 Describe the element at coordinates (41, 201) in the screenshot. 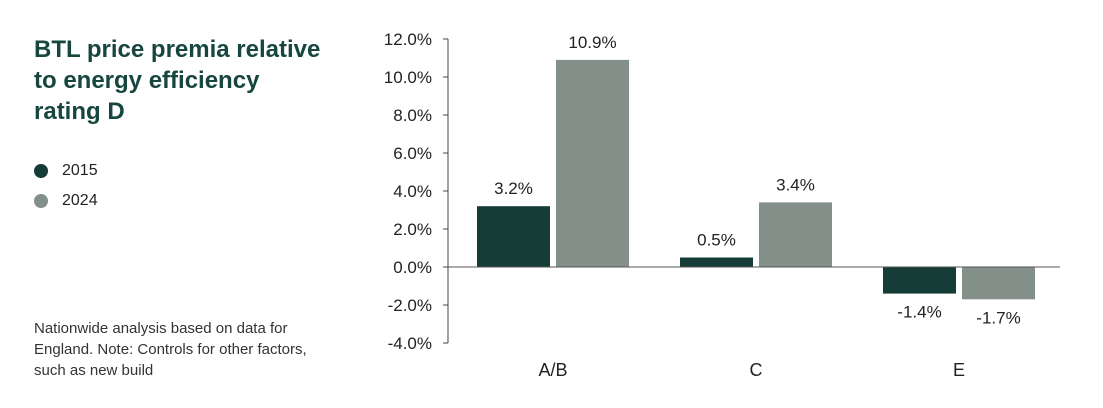

I see `legend-swatch-2024` at that location.